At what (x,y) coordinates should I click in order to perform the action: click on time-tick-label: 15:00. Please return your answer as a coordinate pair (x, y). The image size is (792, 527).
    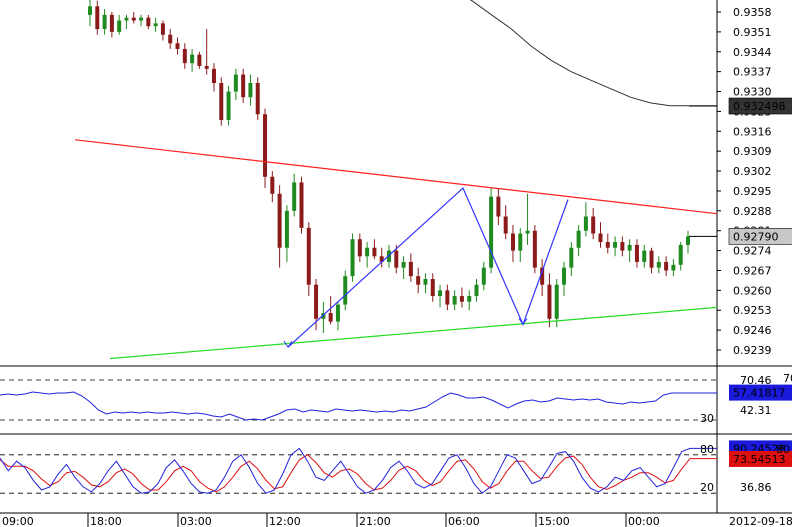
    Looking at the image, I should click on (554, 521).